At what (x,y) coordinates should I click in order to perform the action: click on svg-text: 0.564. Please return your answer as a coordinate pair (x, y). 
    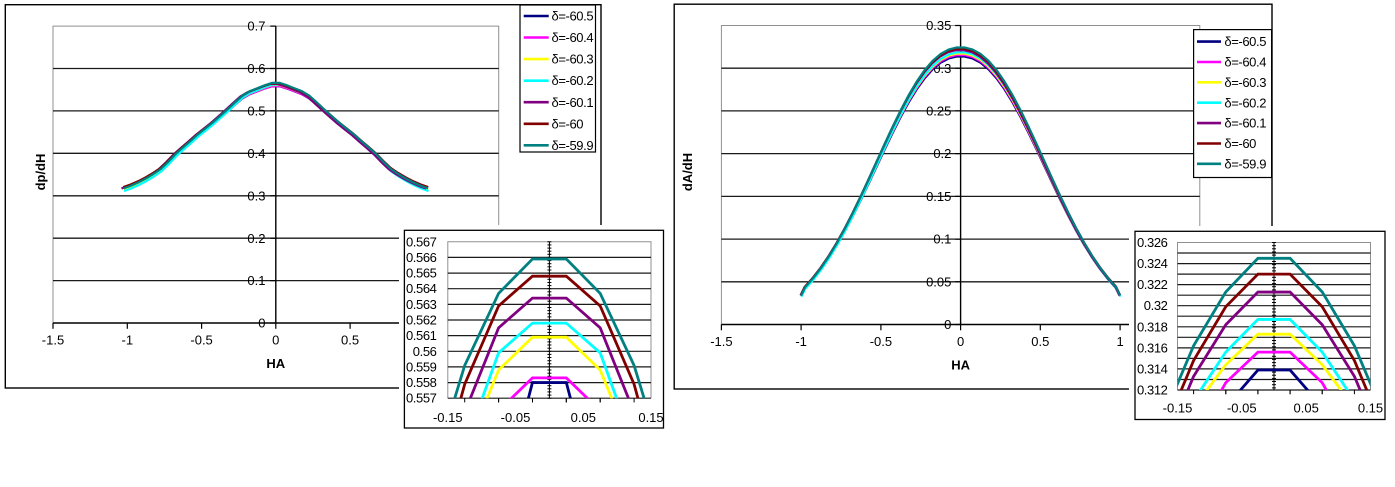
    Looking at the image, I should click on (421, 288).